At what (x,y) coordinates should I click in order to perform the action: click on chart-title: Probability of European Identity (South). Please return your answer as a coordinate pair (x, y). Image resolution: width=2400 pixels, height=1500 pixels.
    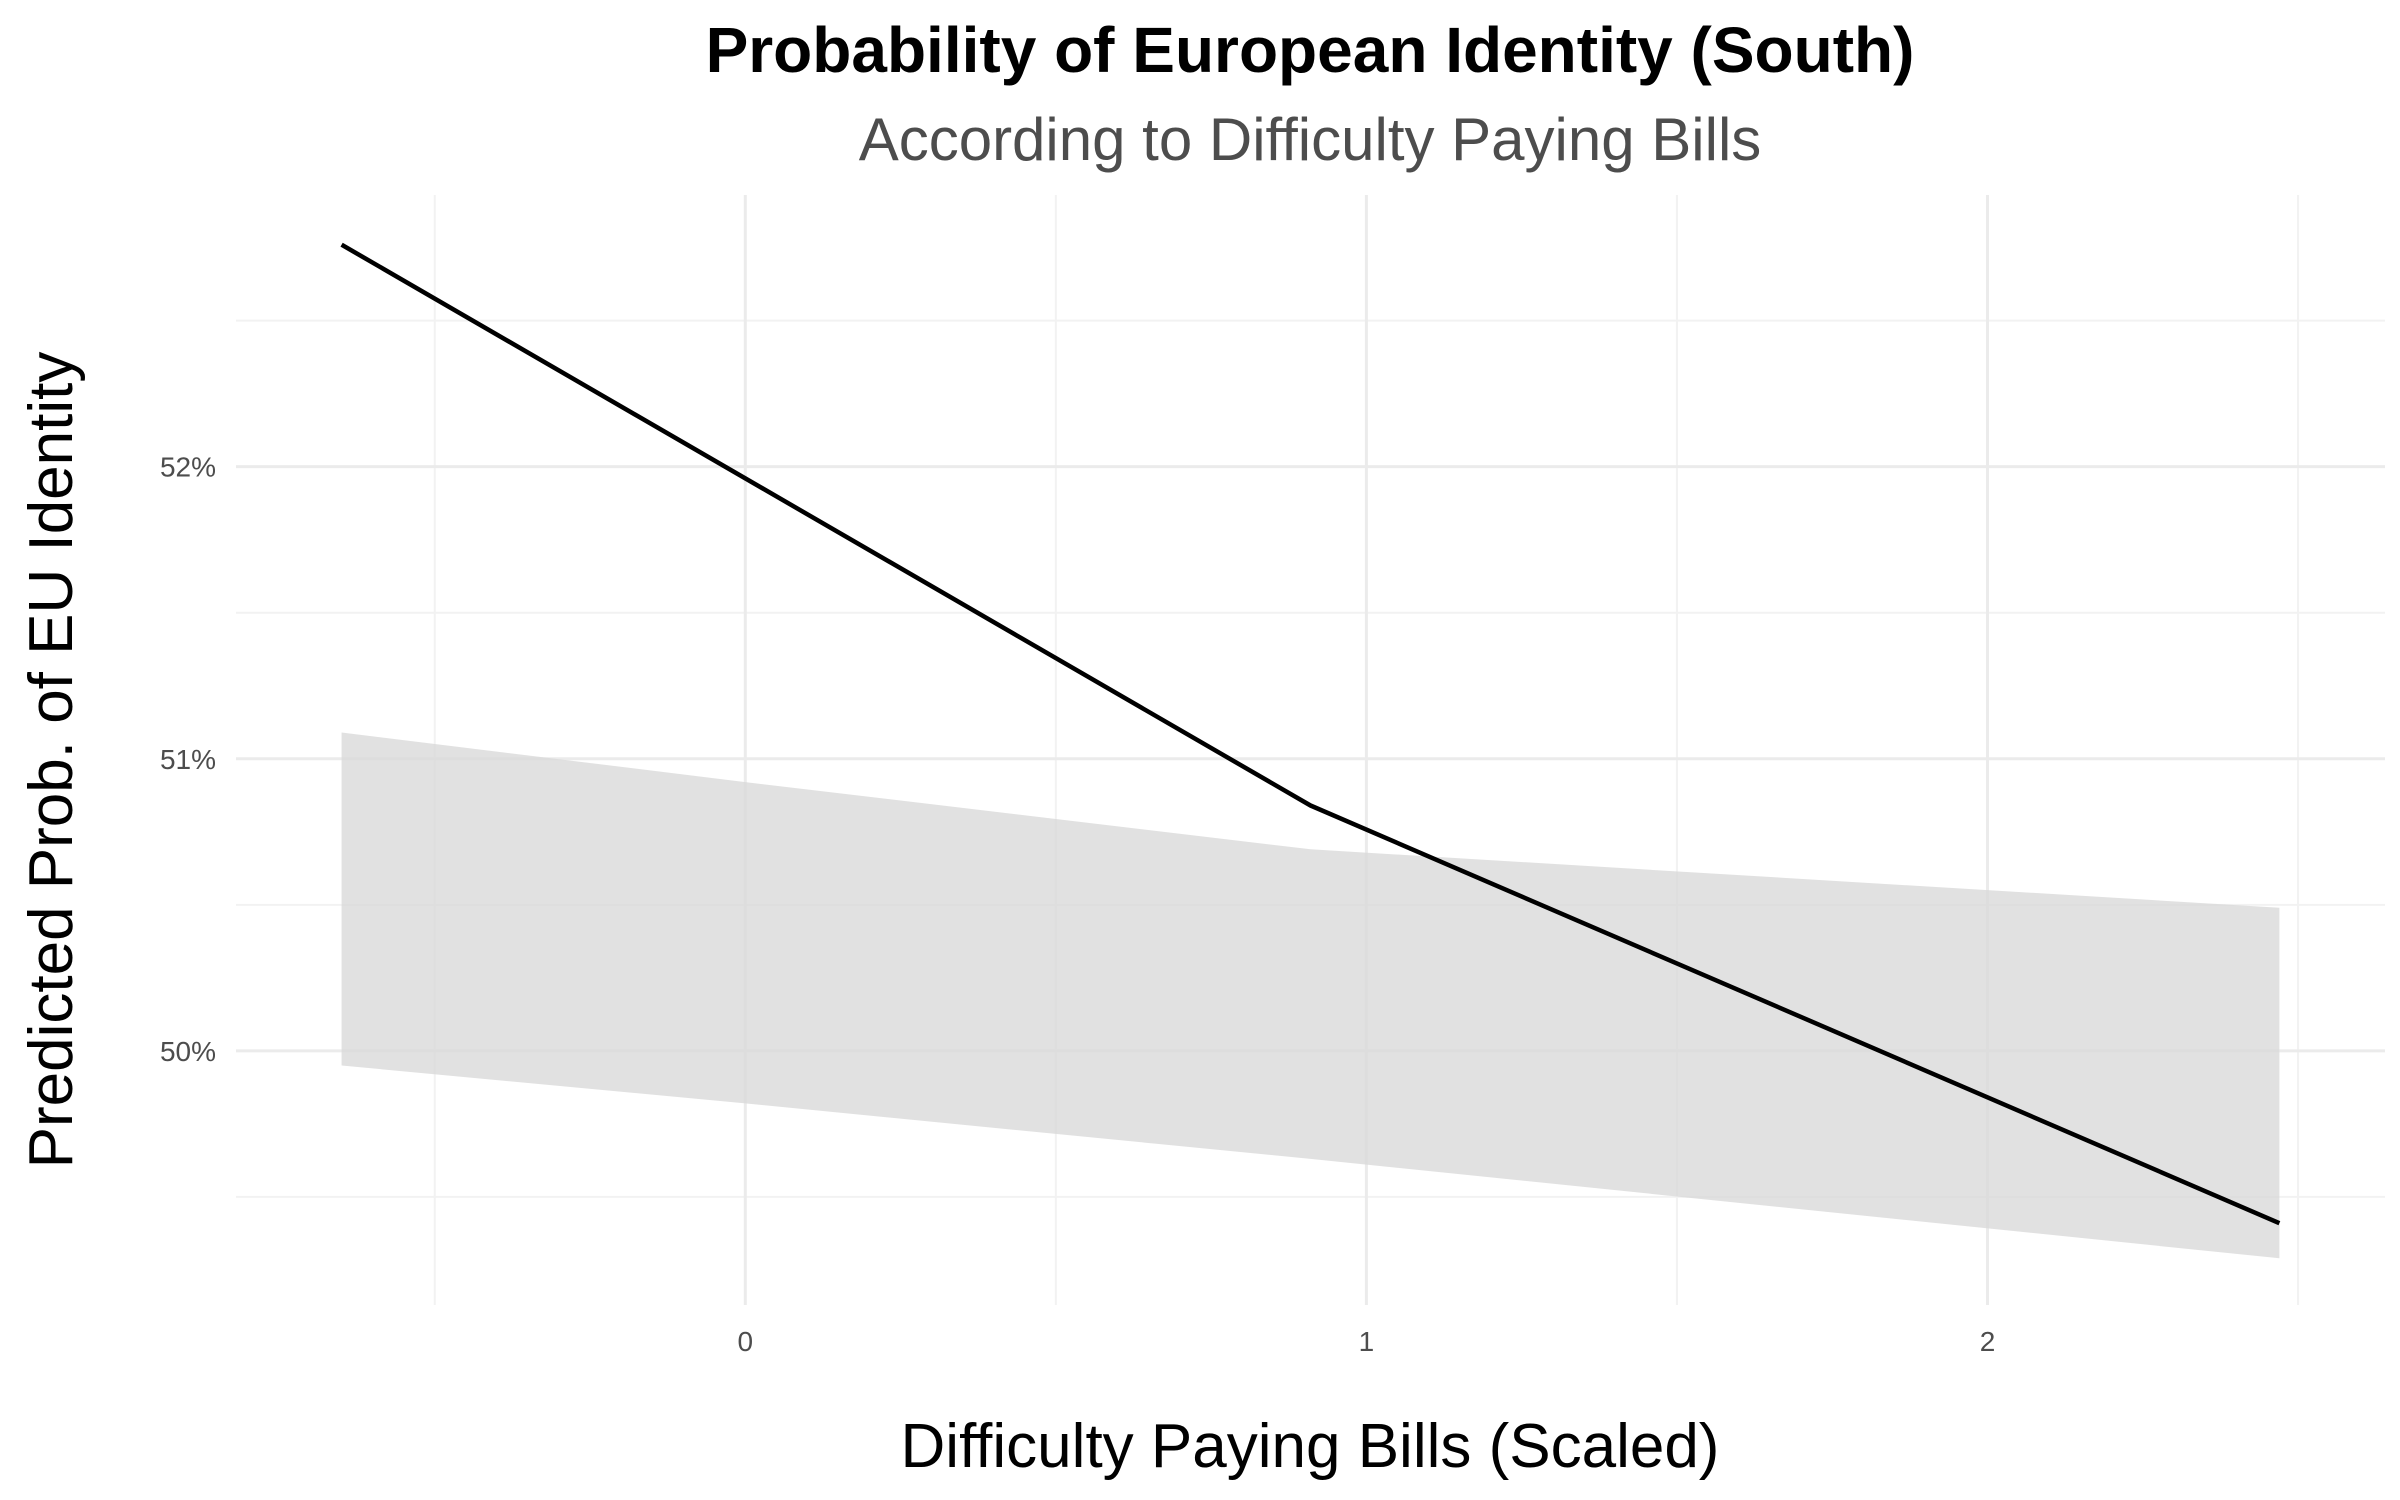
    Looking at the image, I should click on (1310, 50).